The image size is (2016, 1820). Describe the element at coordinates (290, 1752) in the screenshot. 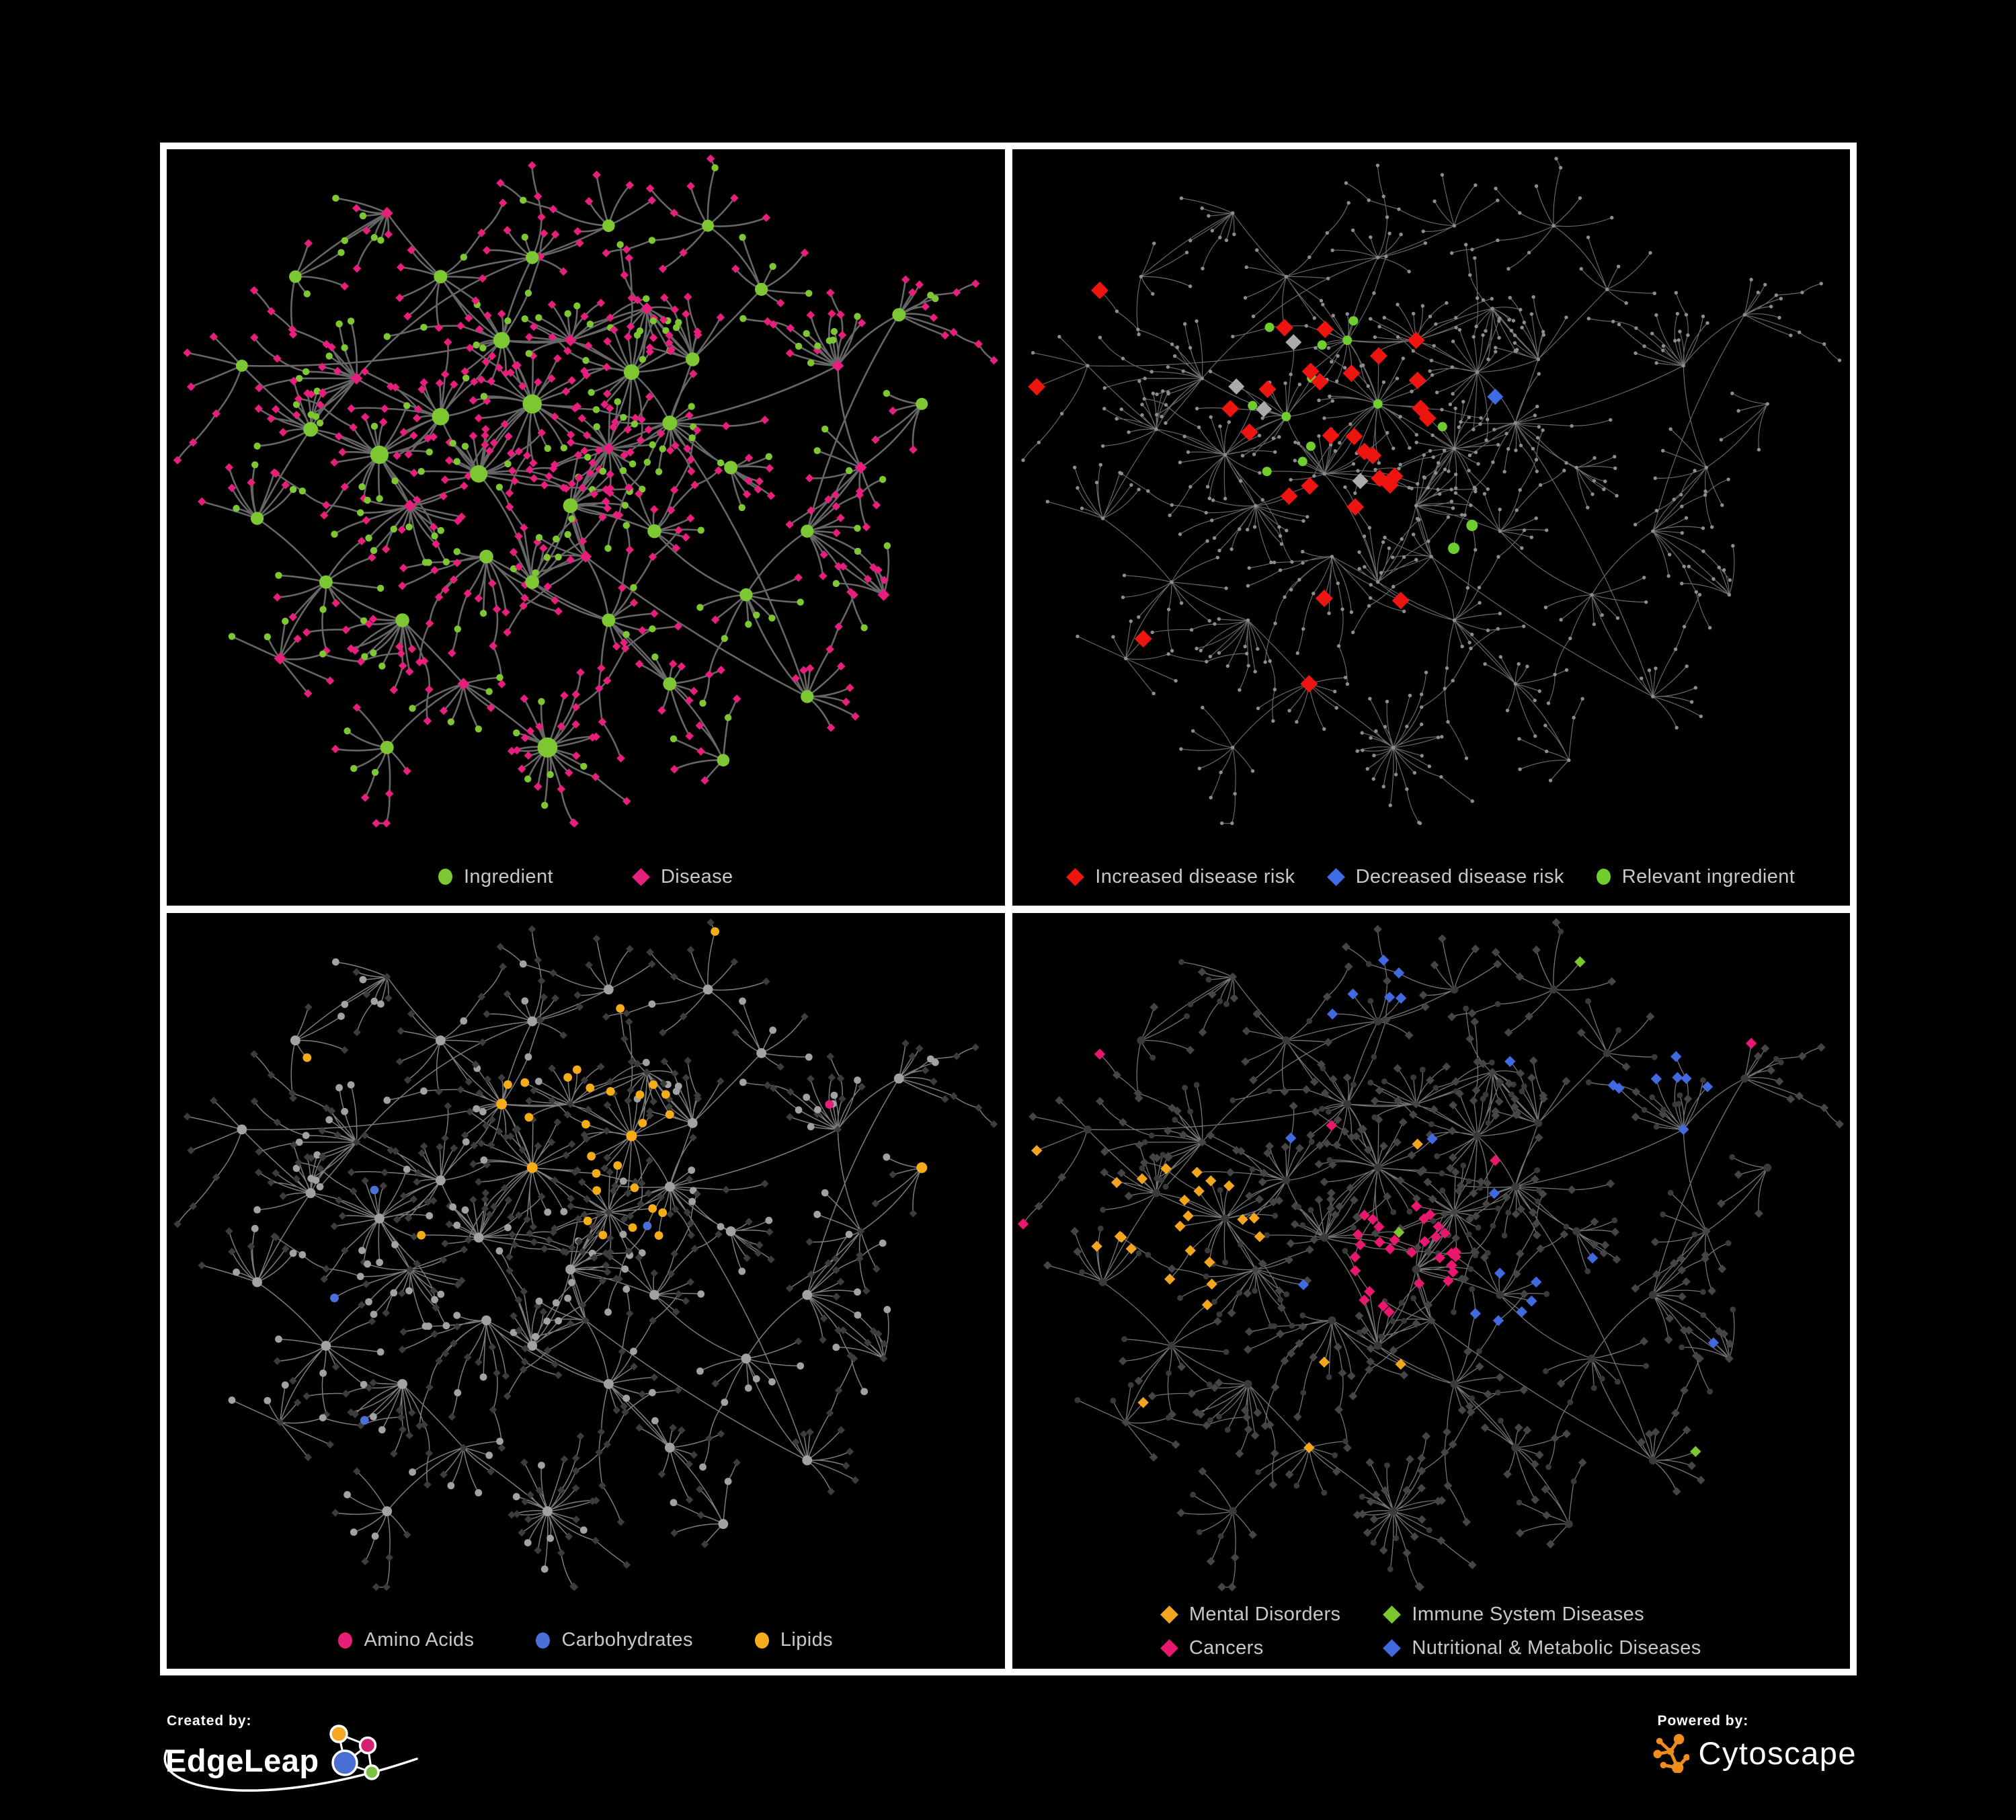

I see `edgeleap-branding: Created by: EdgeLeap` at that location.